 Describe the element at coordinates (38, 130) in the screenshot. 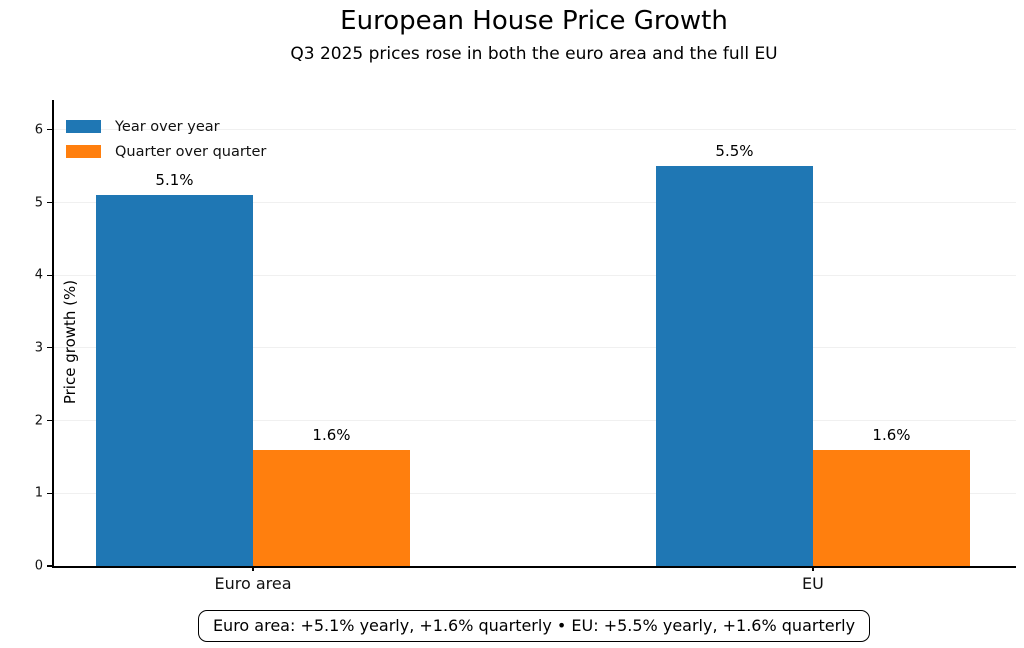

I see `y-tick-label-6: 6` at that location.